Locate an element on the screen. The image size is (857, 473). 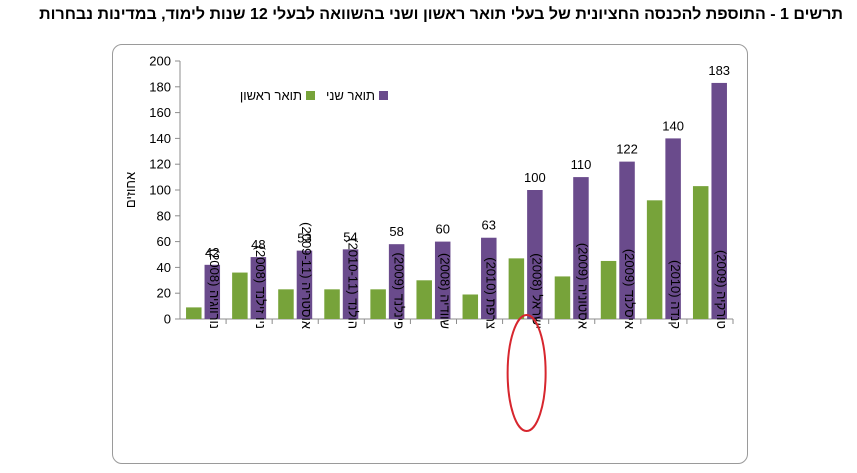
data-label-master: 54 is located at coordinates (350, 236).